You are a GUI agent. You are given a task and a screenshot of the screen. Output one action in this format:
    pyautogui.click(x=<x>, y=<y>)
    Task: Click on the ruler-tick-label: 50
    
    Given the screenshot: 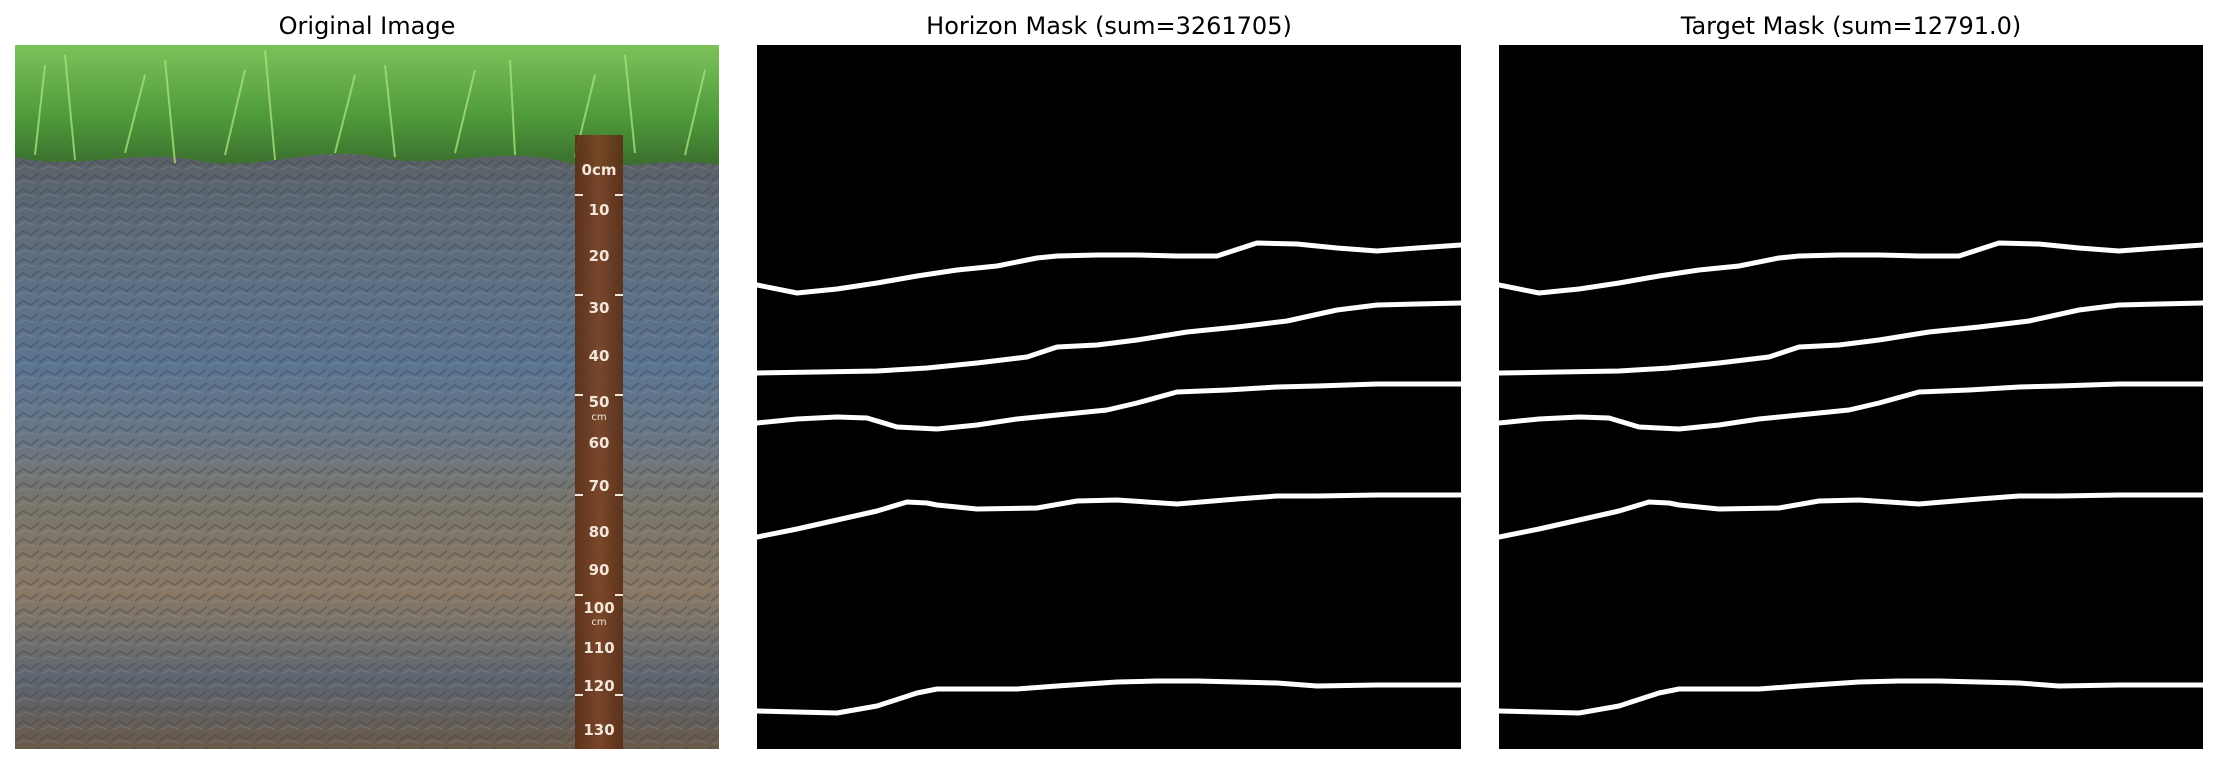 What is the action you would take?
    pyautogui.click(x=599, y=402)
    